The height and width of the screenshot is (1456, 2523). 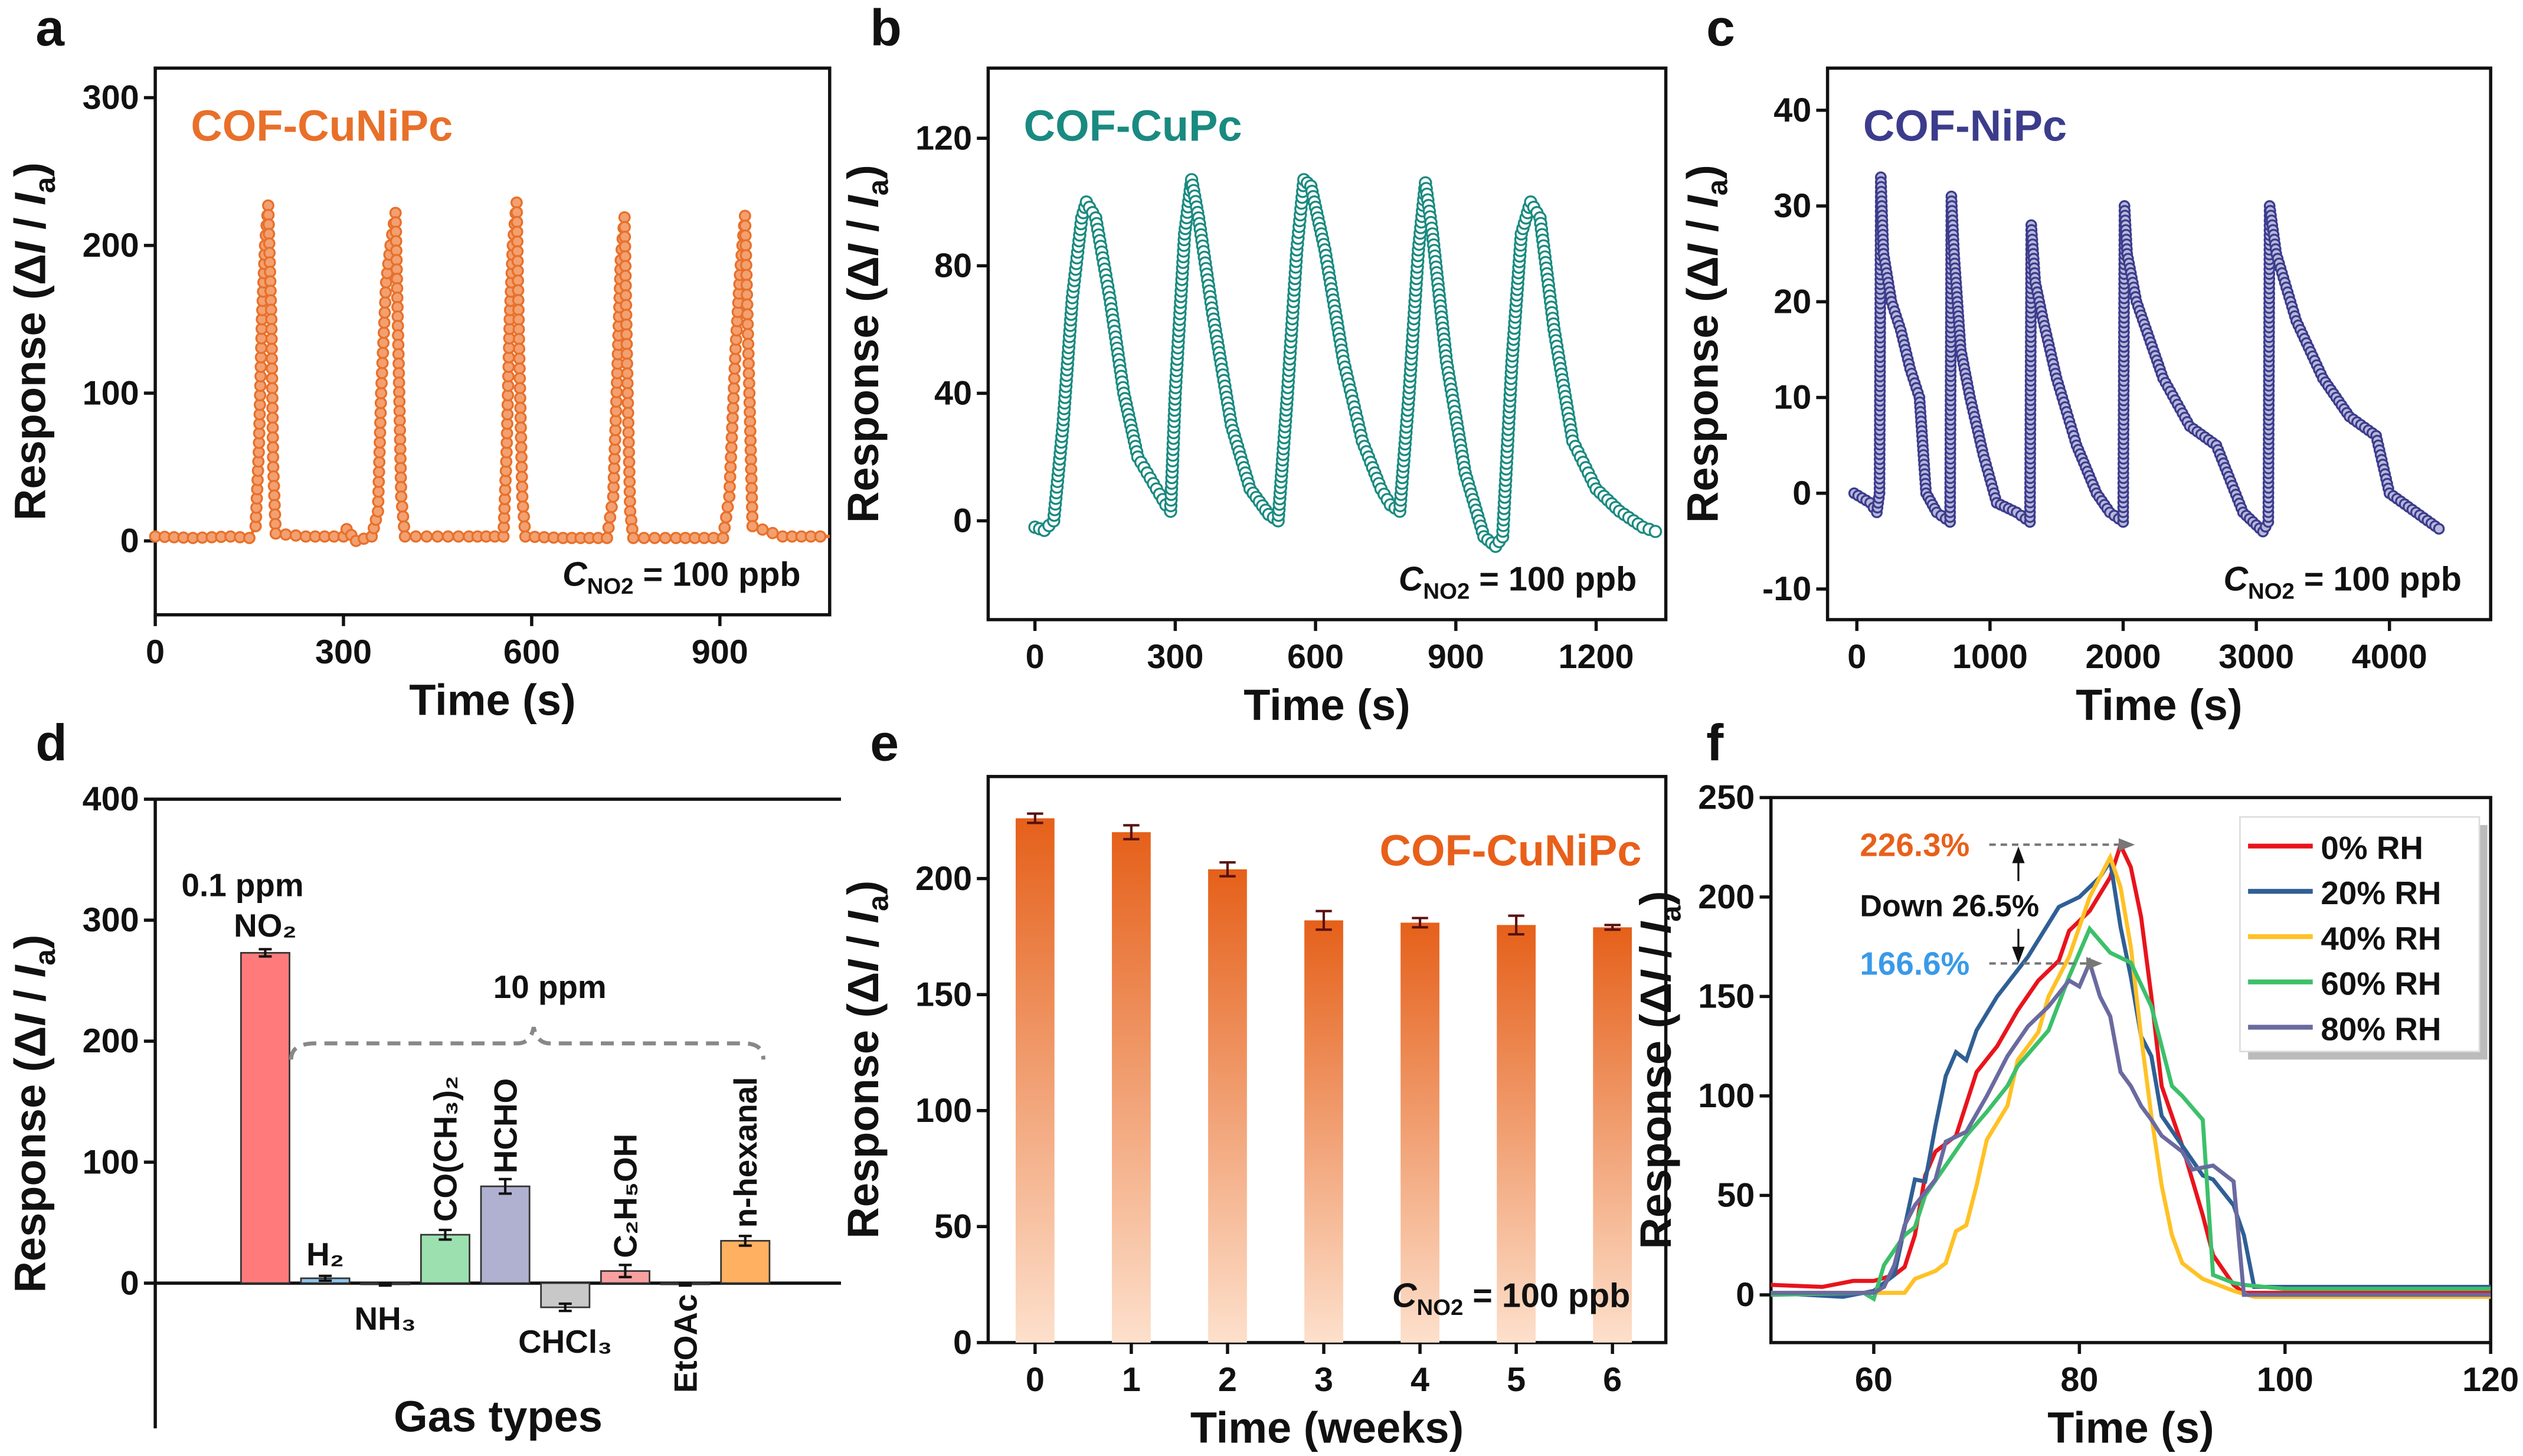 I want to click on concentration-annotation: CNO2 = 100 ppb, so click(x=1518, y=582).